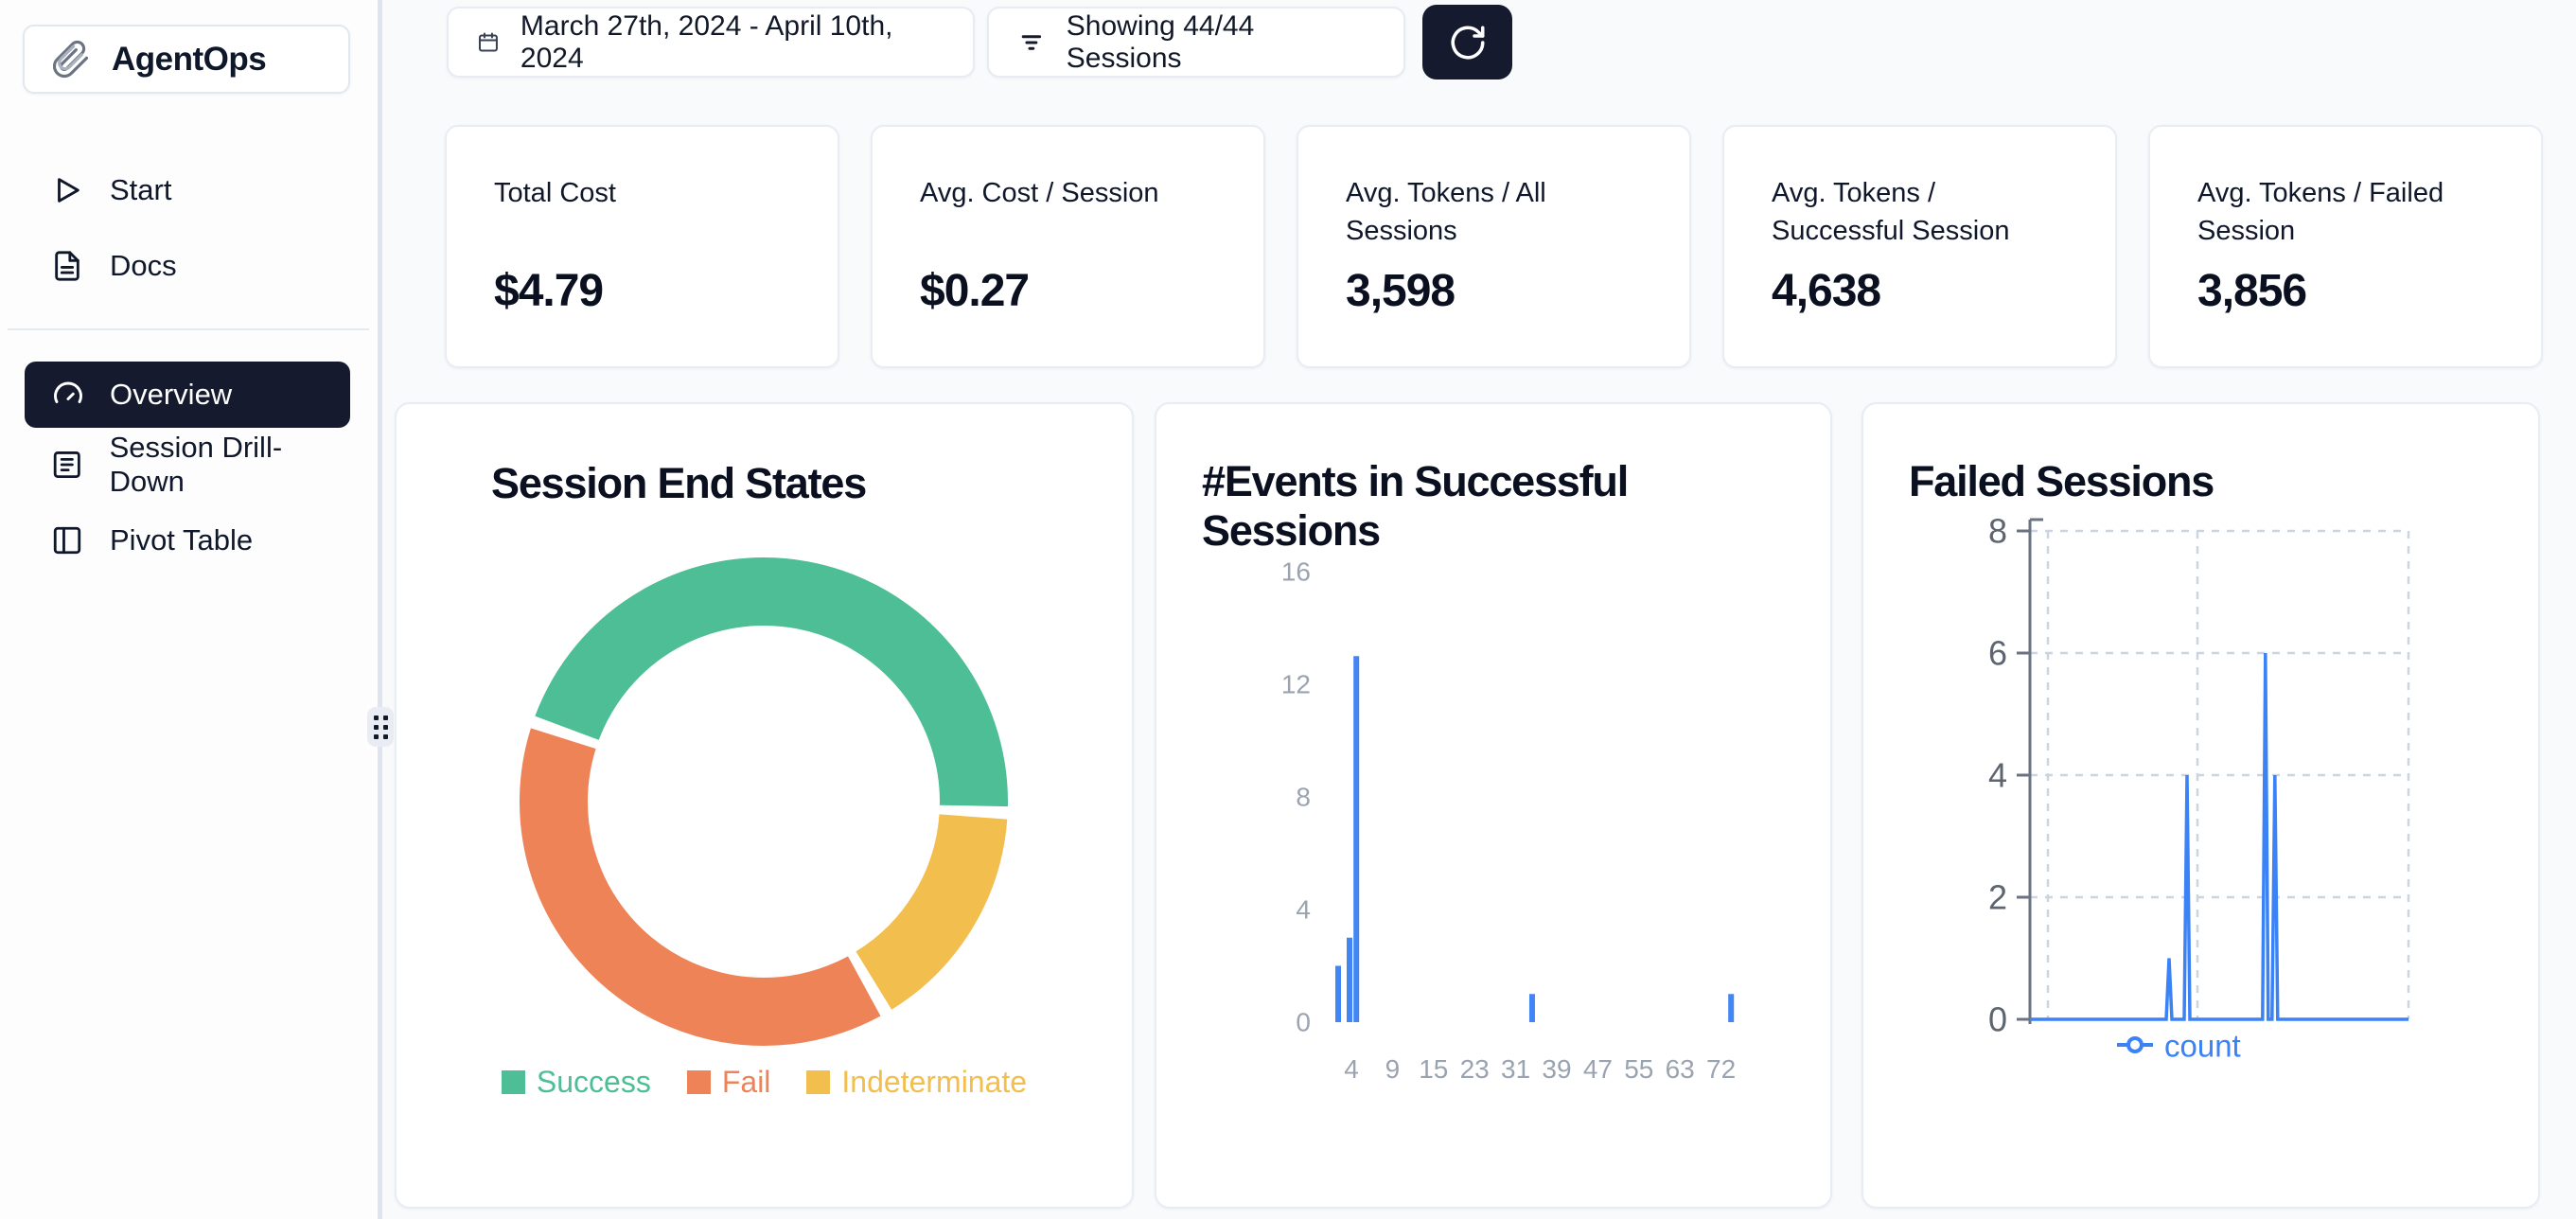  What do you see at coordinates (1891, 212) in the screenshot?
I see `stat-label: Avg. Tokens / Successful Session` at bounding box center [1891, 212].